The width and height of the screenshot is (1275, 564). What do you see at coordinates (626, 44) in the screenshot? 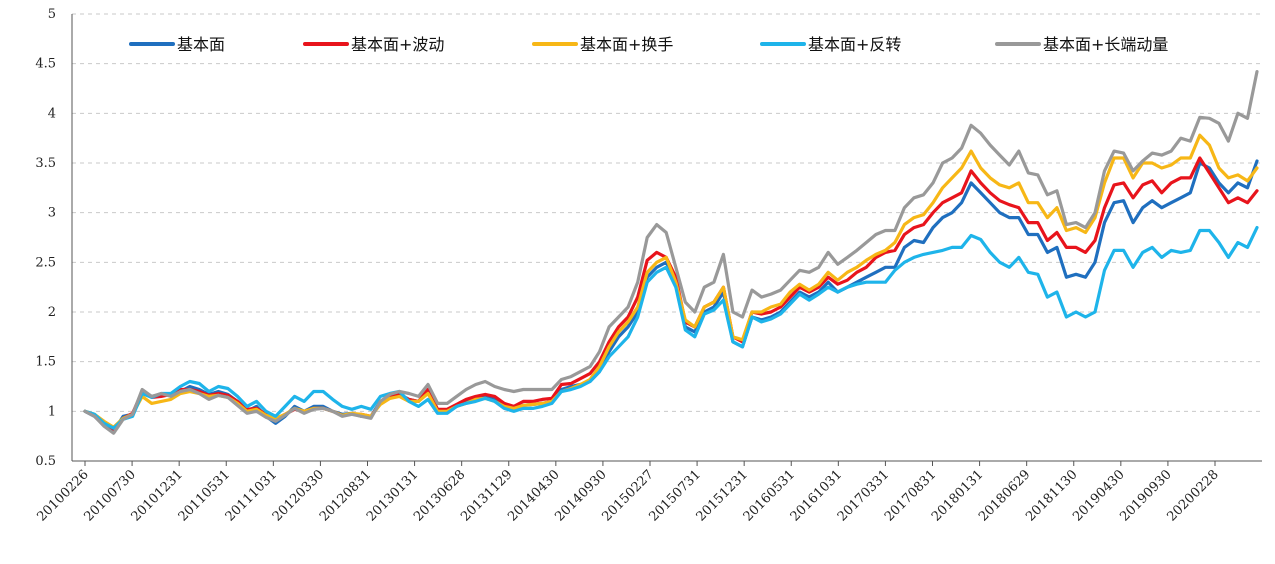
I see `legend-label-3: 基本面+换手` at bounding box center [626, 44].